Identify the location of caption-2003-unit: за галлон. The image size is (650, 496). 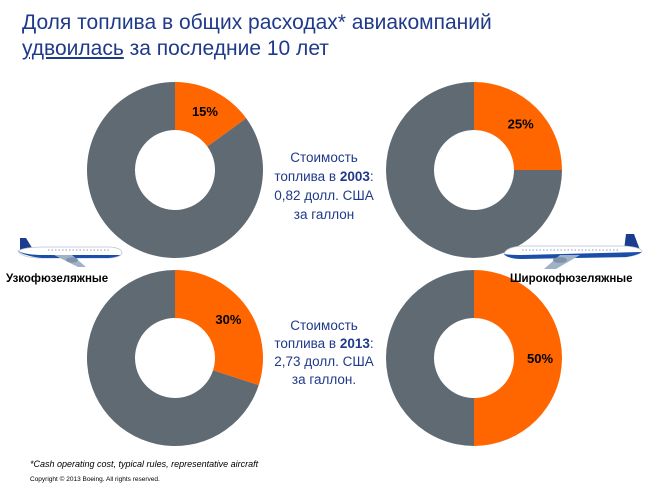
(324, 214).